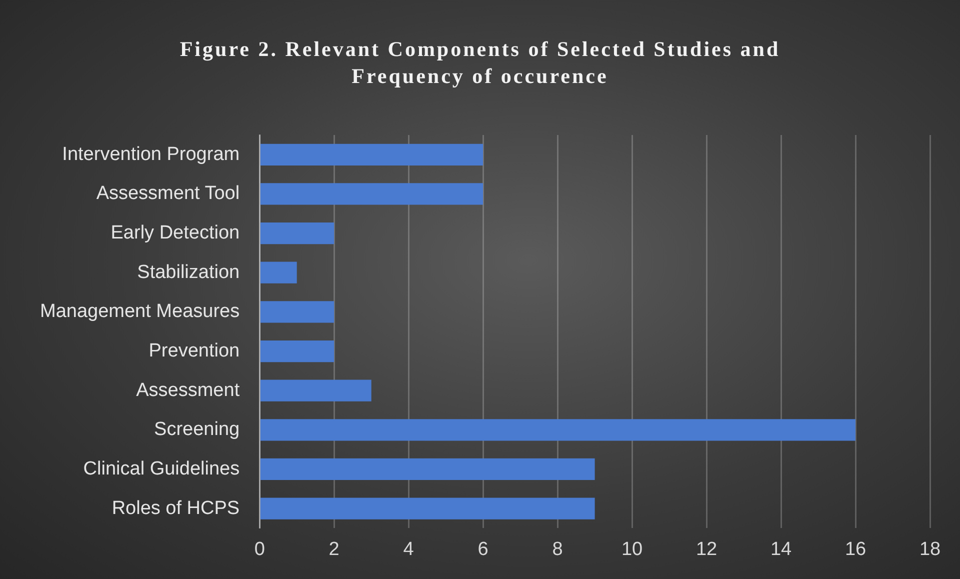 Image resolution: width=960 pixels, height=579 pixels. What do you see at coordinates (168, 193) in the screenshot?
I see `y-tick-label: Assessment Tool` at bounding box center [168, 193].